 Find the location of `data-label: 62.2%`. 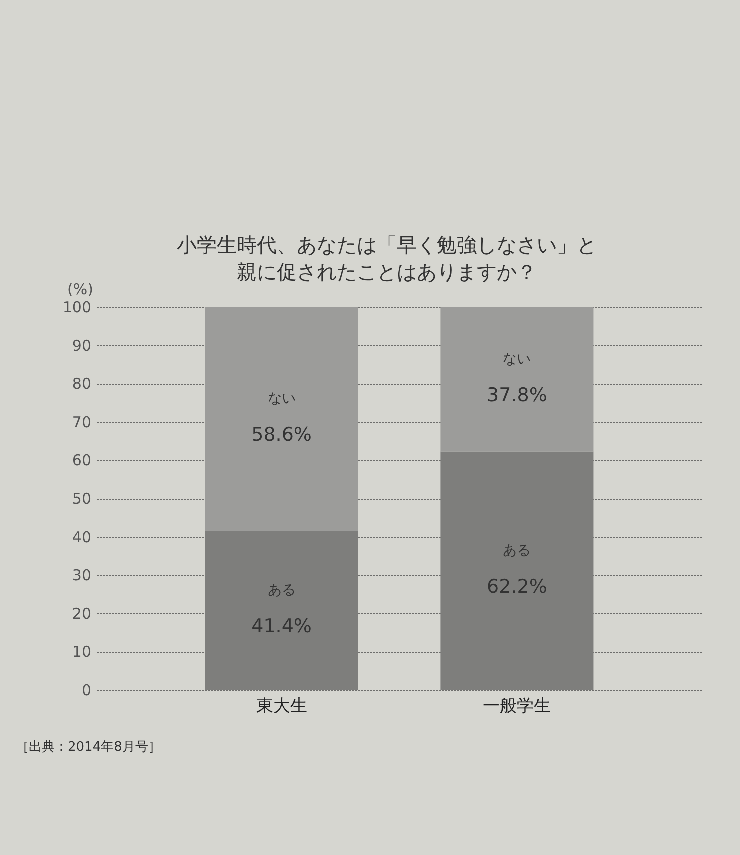

data-label: 62.2% is located at coordinates (517, 587).